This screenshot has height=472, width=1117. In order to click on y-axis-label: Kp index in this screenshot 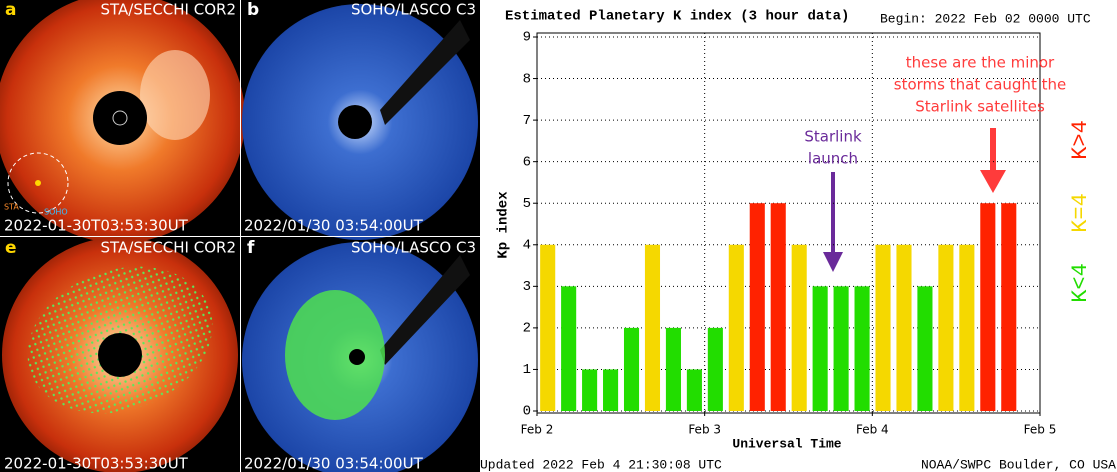, I will do `click(504, 225)`.